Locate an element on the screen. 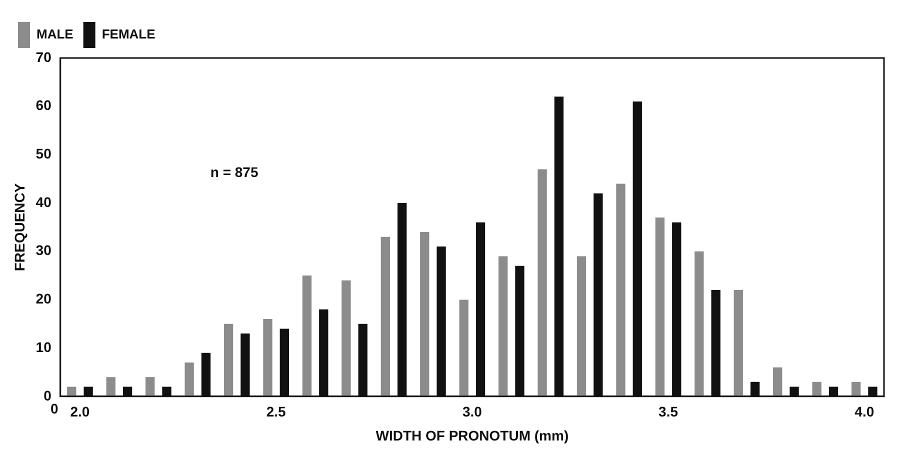  x-tick-label: 2.5 is located at coordinates (276, 412).